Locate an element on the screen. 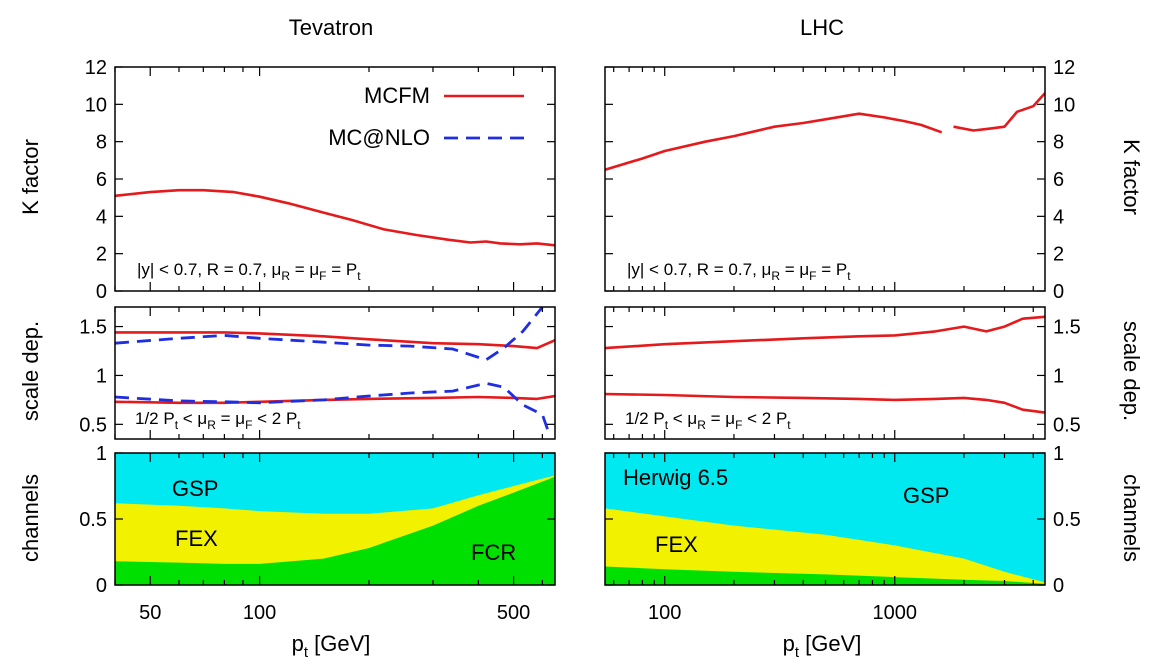 The image size is (1152, 668). tev-xtick-label: 50 is located at coordinates (150, 613).